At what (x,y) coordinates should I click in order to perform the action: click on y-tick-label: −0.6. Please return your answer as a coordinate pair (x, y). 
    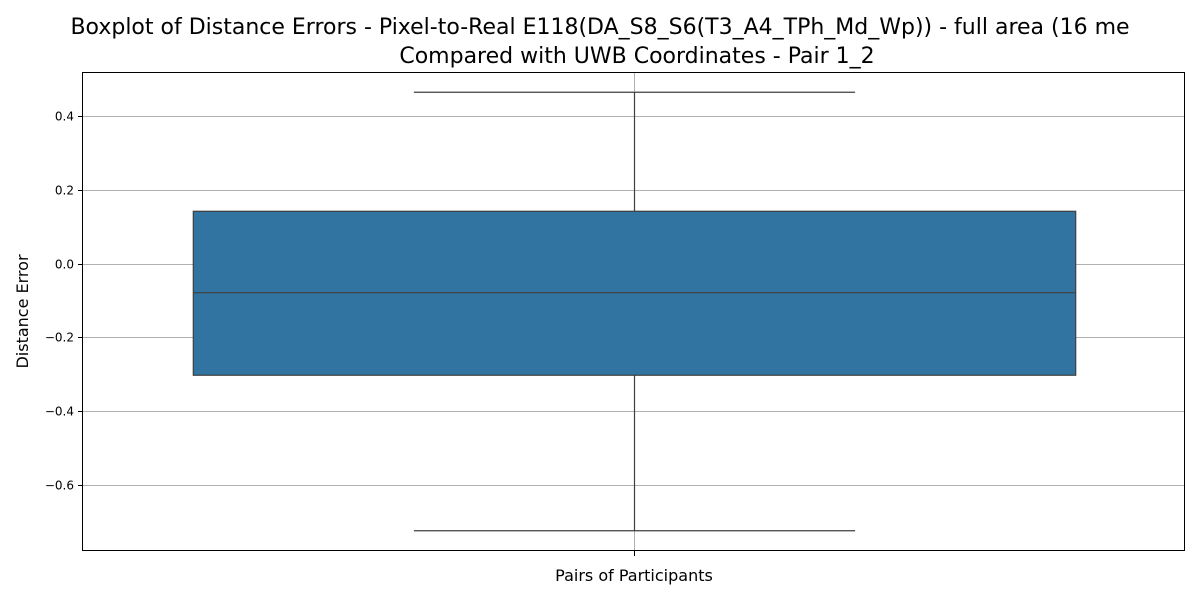
    Looking at the image, I should click on (59, 486).